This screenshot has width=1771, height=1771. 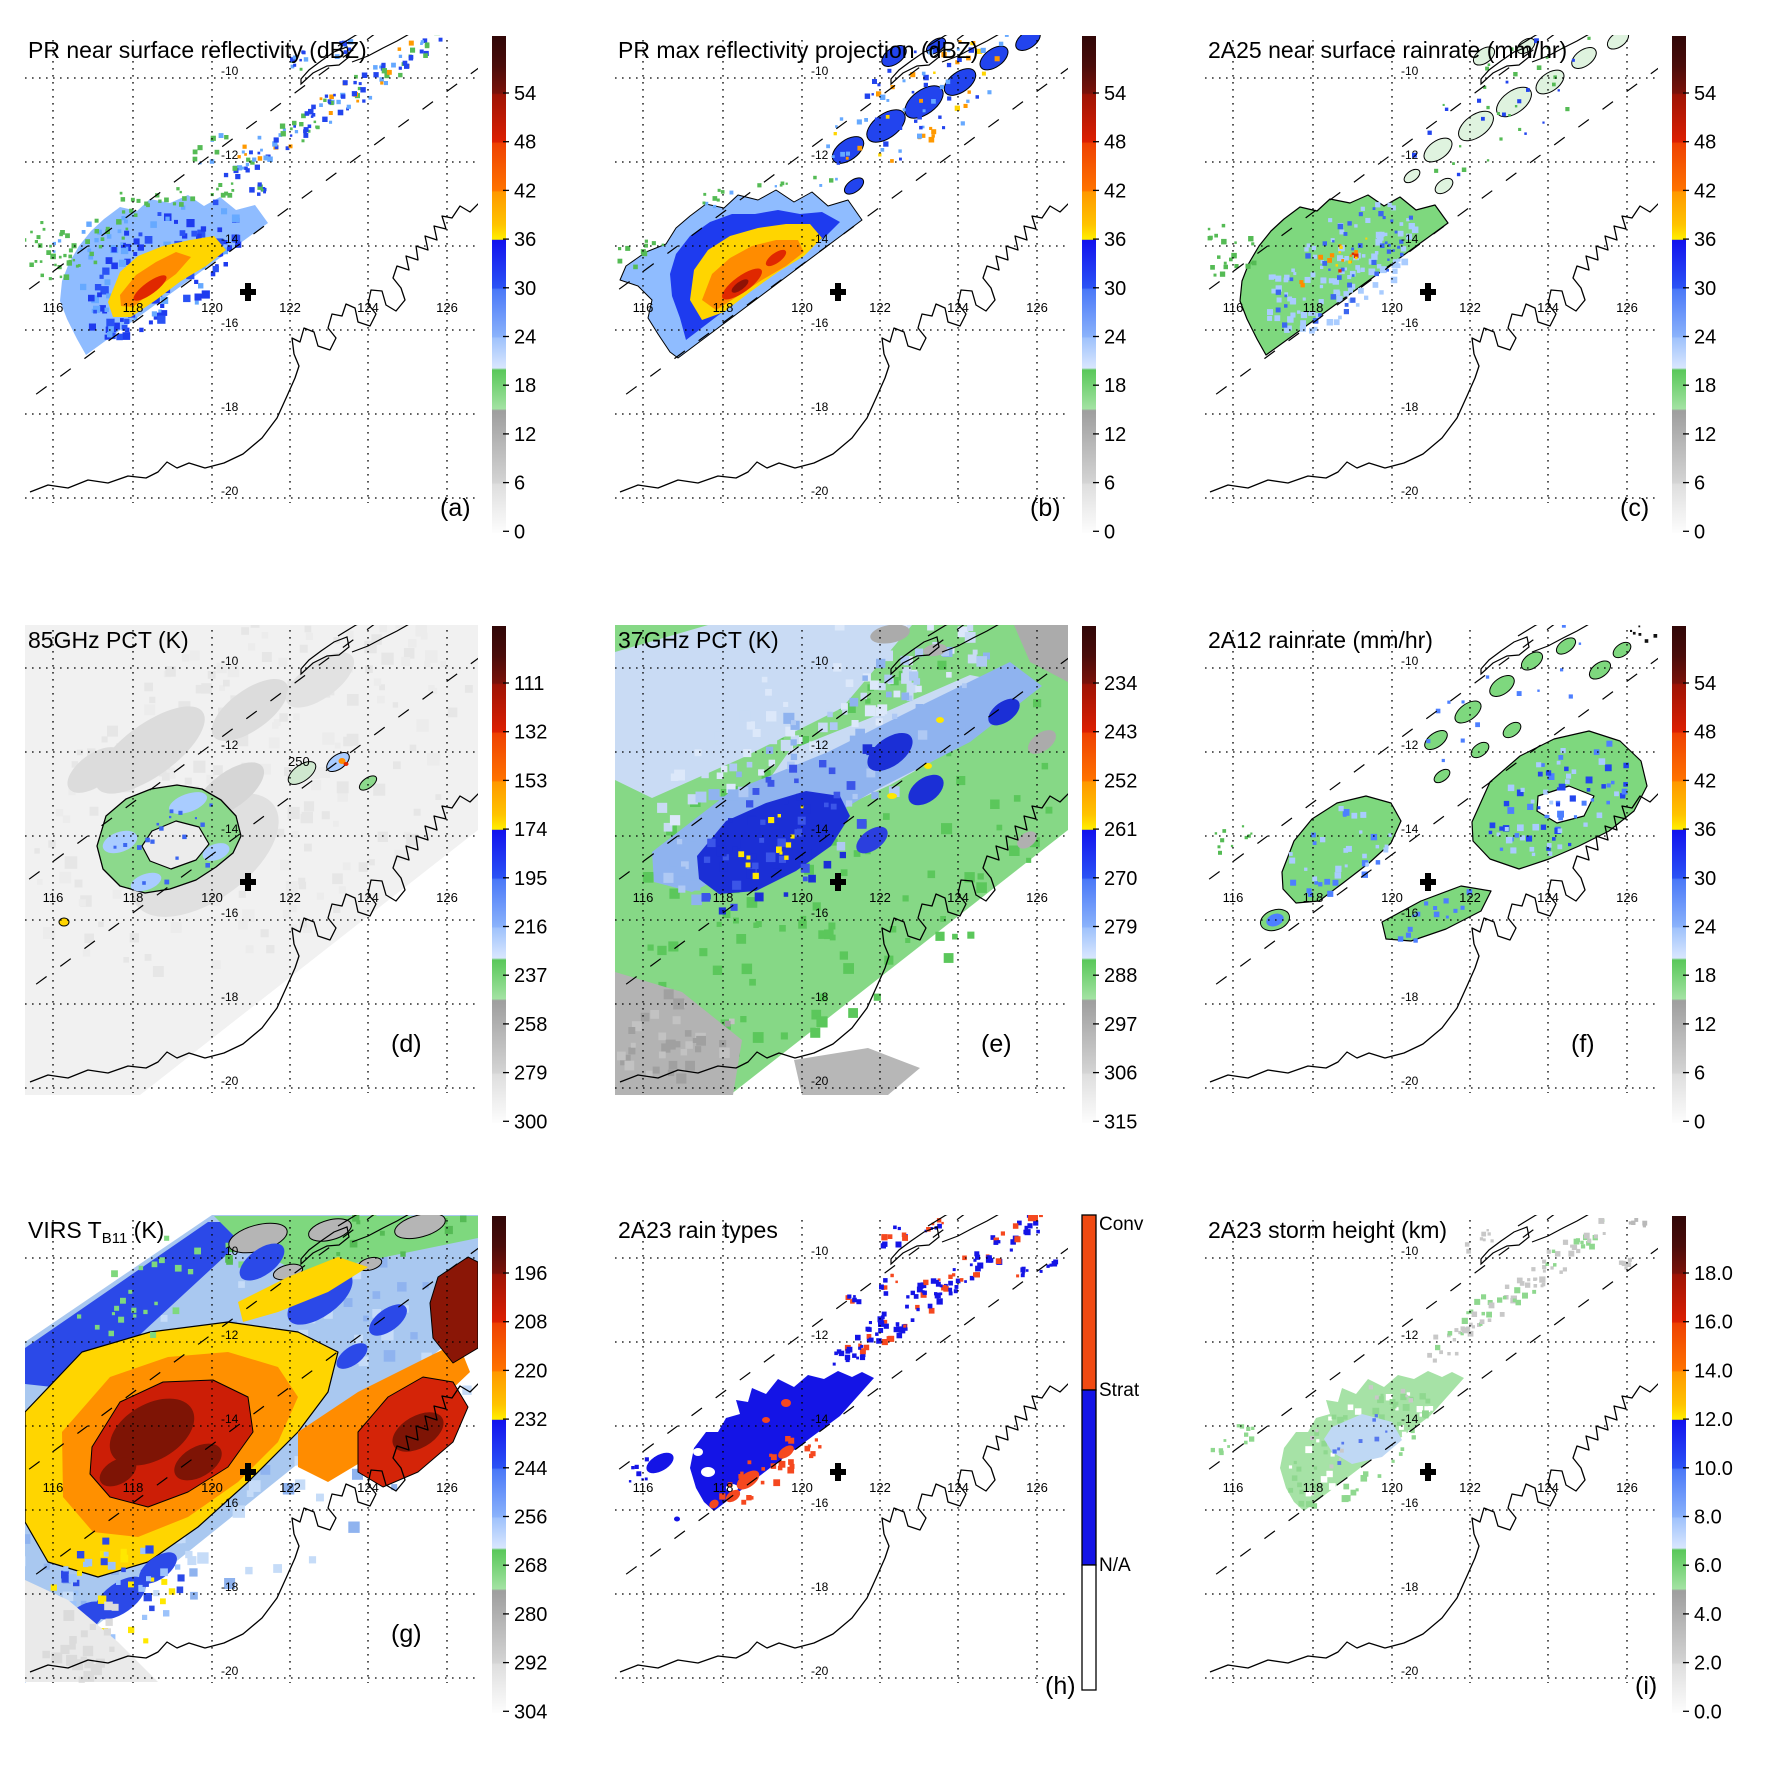 What do you see at coordinates (1699, 484) in the screenshot?
I see `colorbar-tick-label: 6` at bounding box center [1699, 484].